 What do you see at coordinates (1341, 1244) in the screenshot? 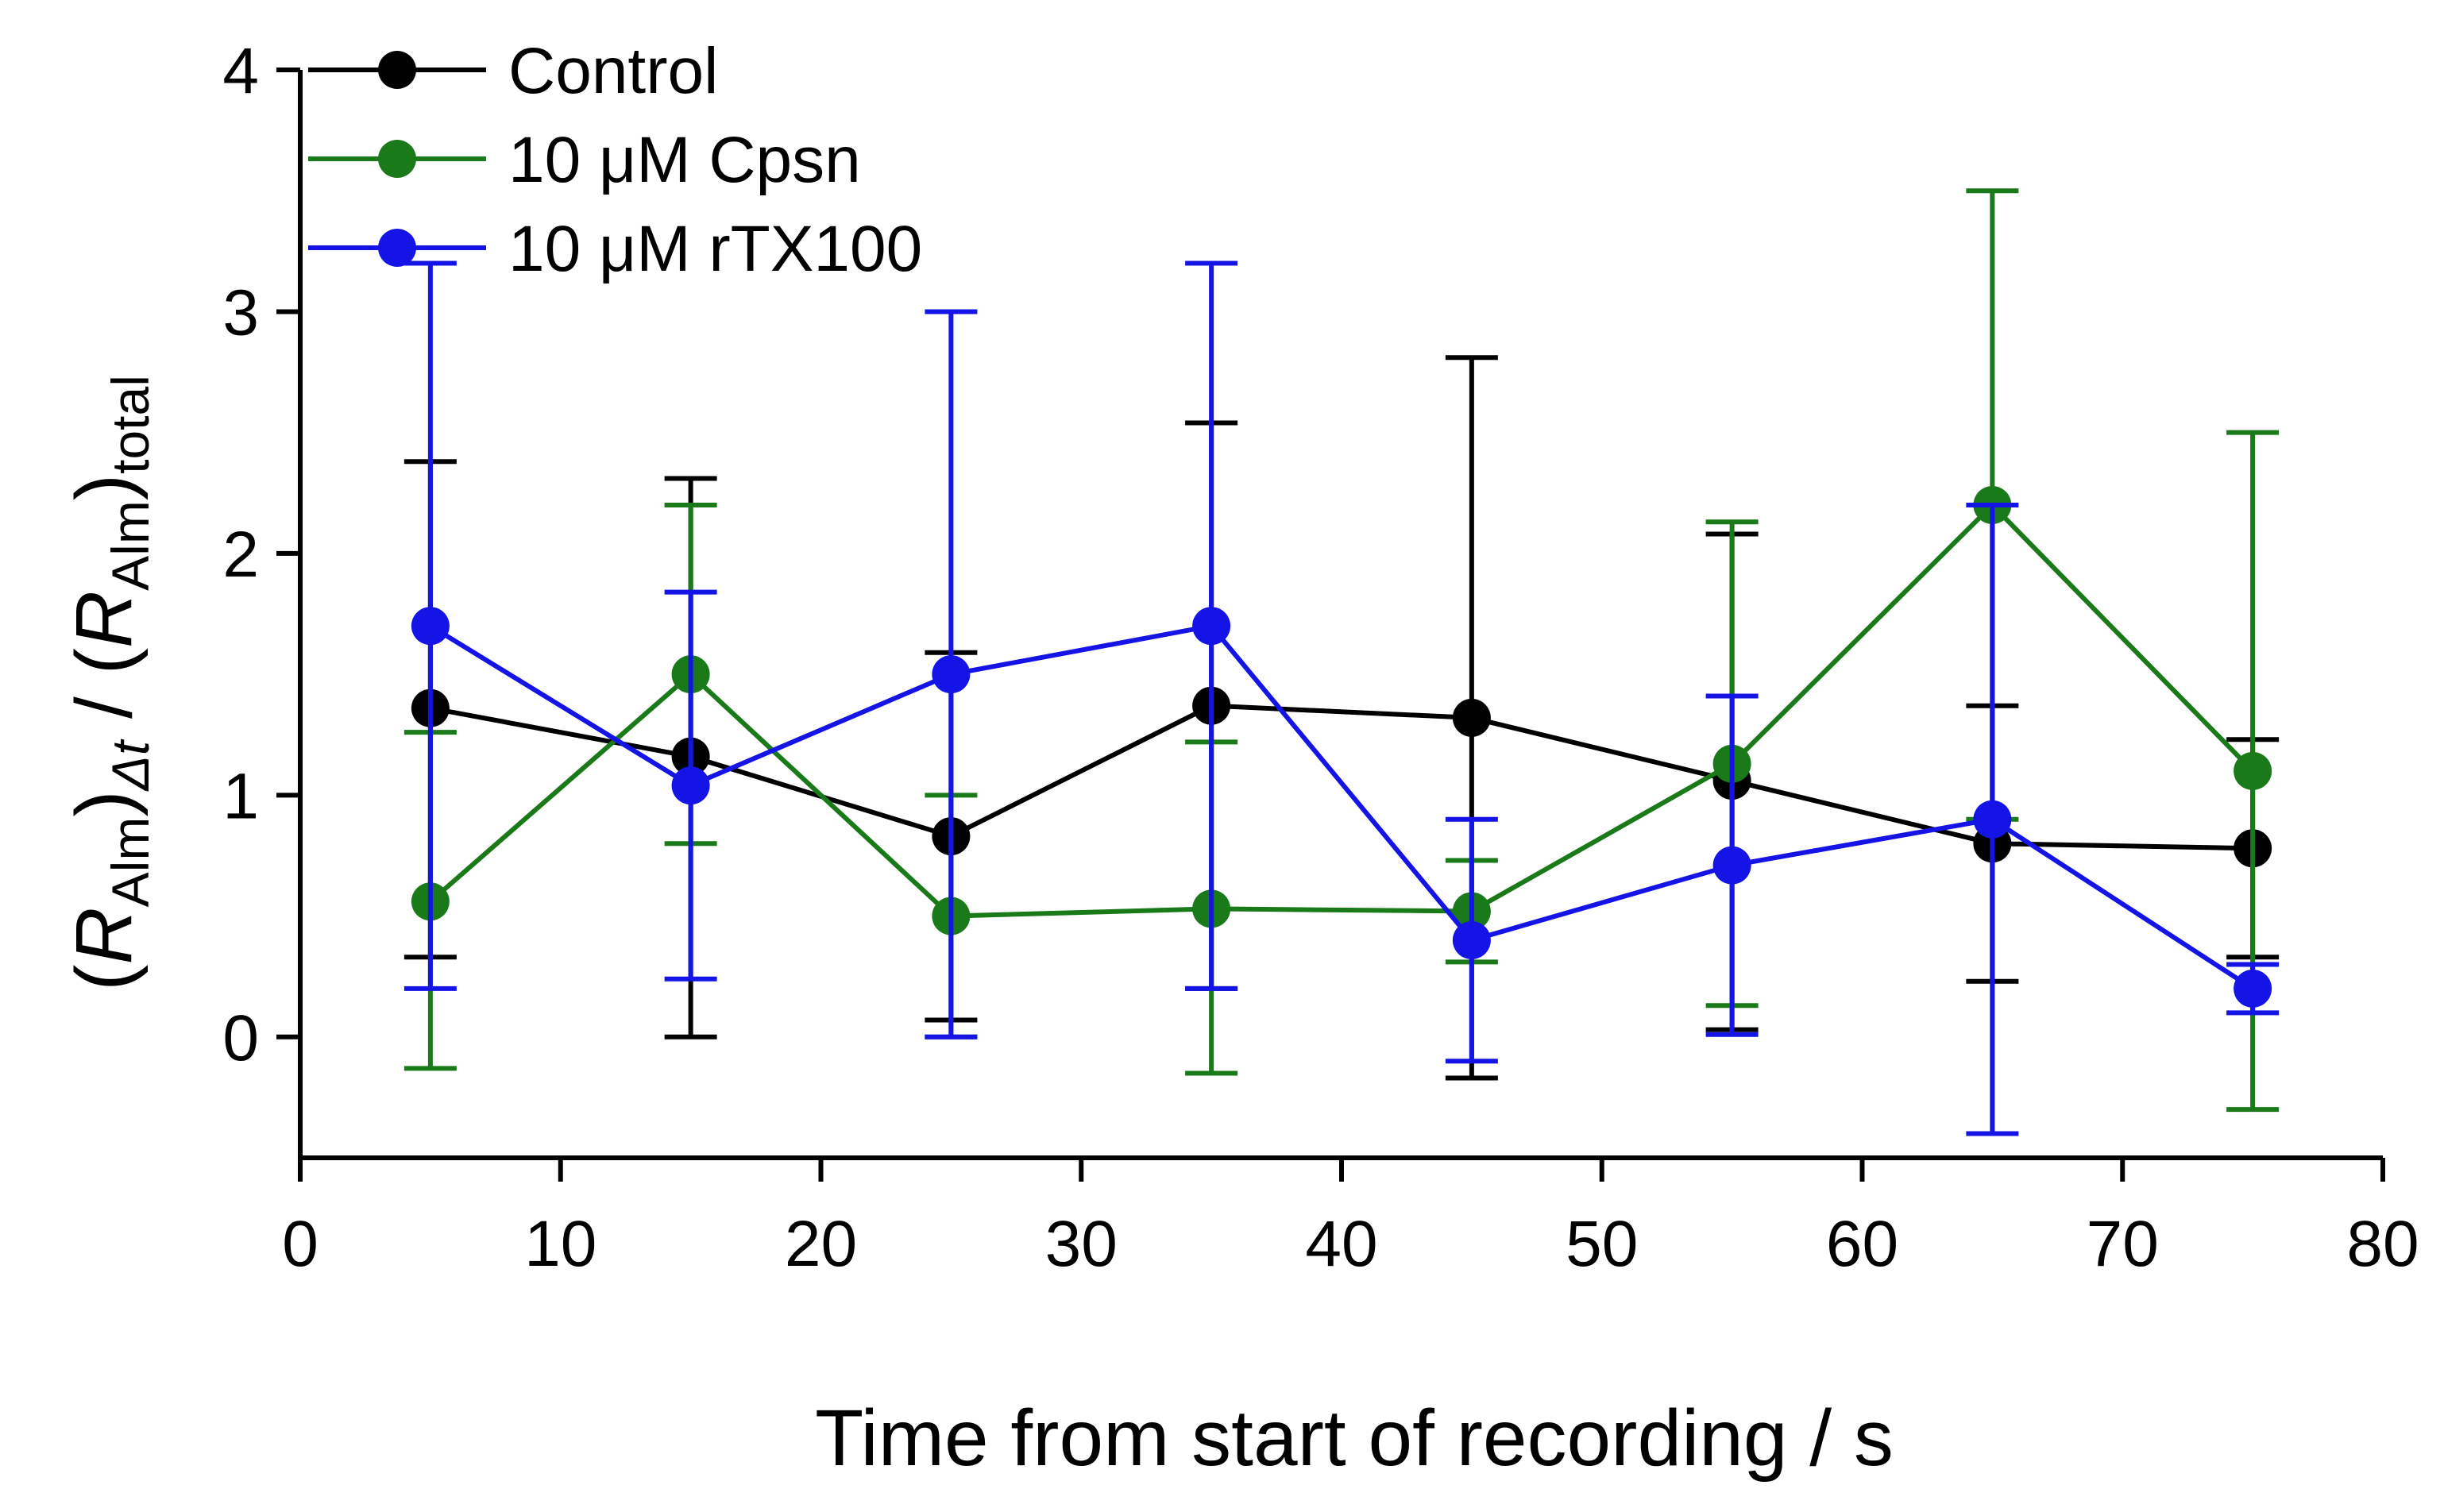
I see `x-tick-label: 40` at bounding box center [1341, 1244].